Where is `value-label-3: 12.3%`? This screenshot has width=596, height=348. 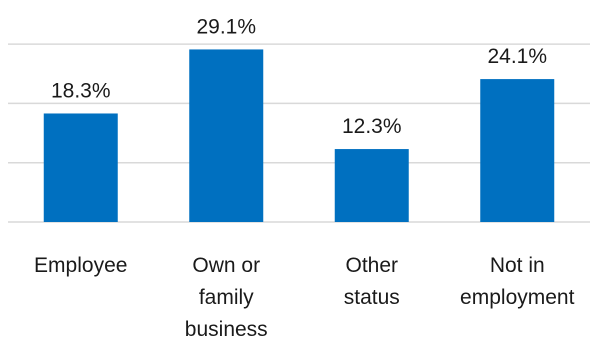
value-label-3: 12.3% is located at coordinates (372, 126).